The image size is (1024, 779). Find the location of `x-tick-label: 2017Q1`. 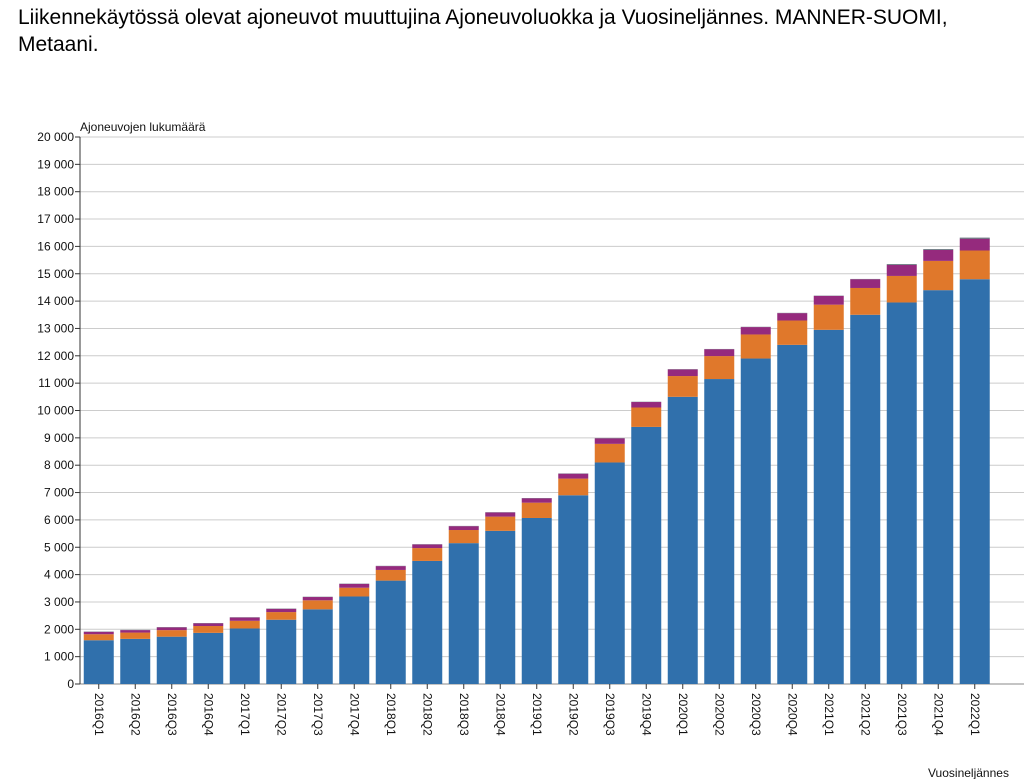

x-tick-label: 2017Q1 is located at coordinates (245, 714).